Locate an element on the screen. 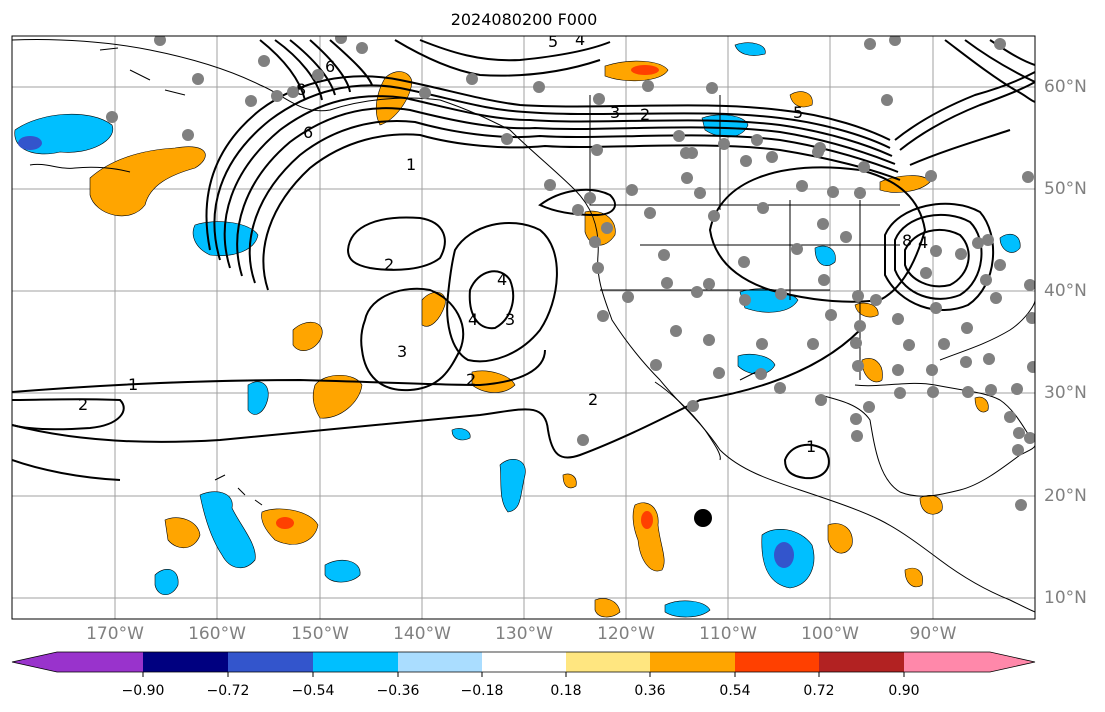 The image size is (1105, 712). lon-label: 160°W is located at coordinates (217, 634).